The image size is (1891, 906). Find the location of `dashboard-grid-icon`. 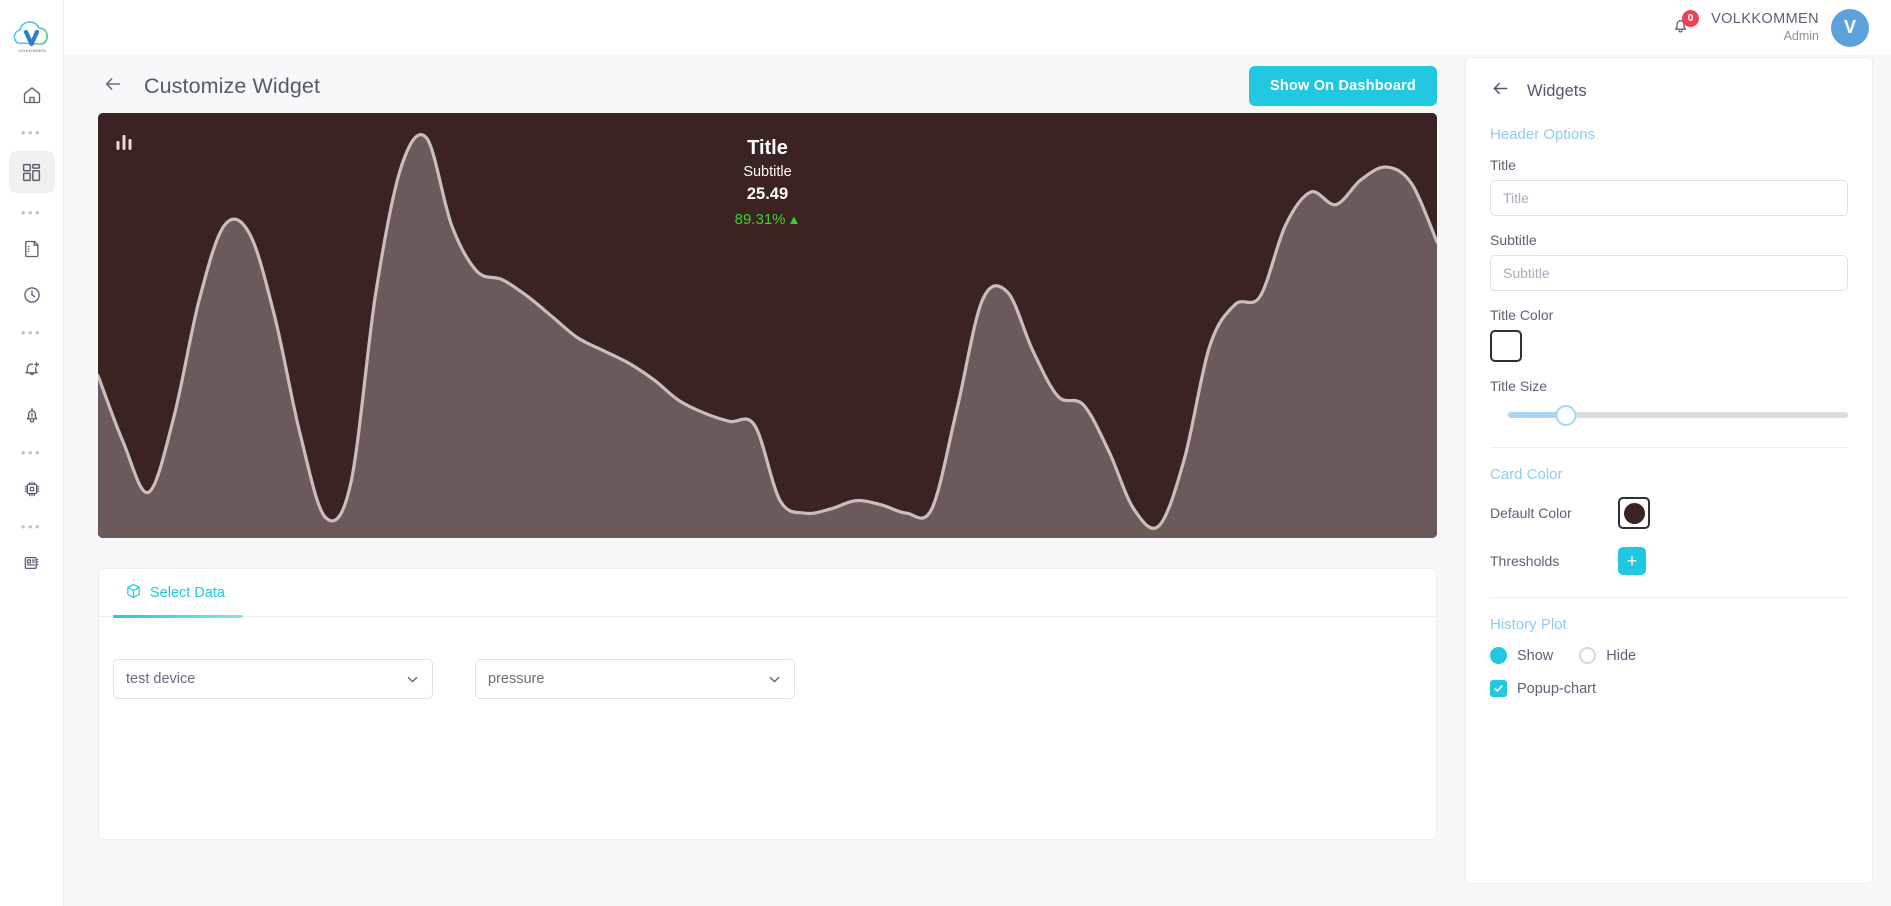

dashboard-grid-icon is located at coordinates (31, 172).